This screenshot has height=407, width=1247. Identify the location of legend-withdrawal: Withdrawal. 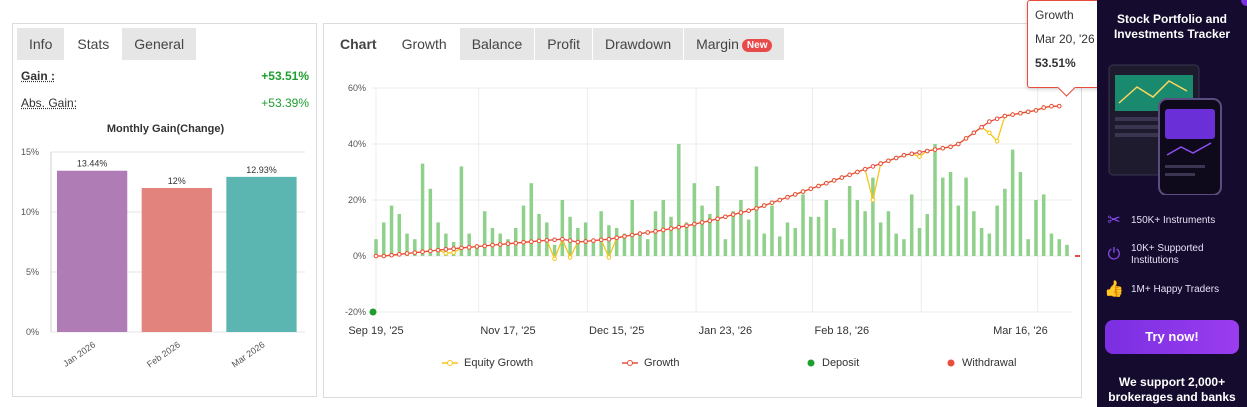
(981, 363).